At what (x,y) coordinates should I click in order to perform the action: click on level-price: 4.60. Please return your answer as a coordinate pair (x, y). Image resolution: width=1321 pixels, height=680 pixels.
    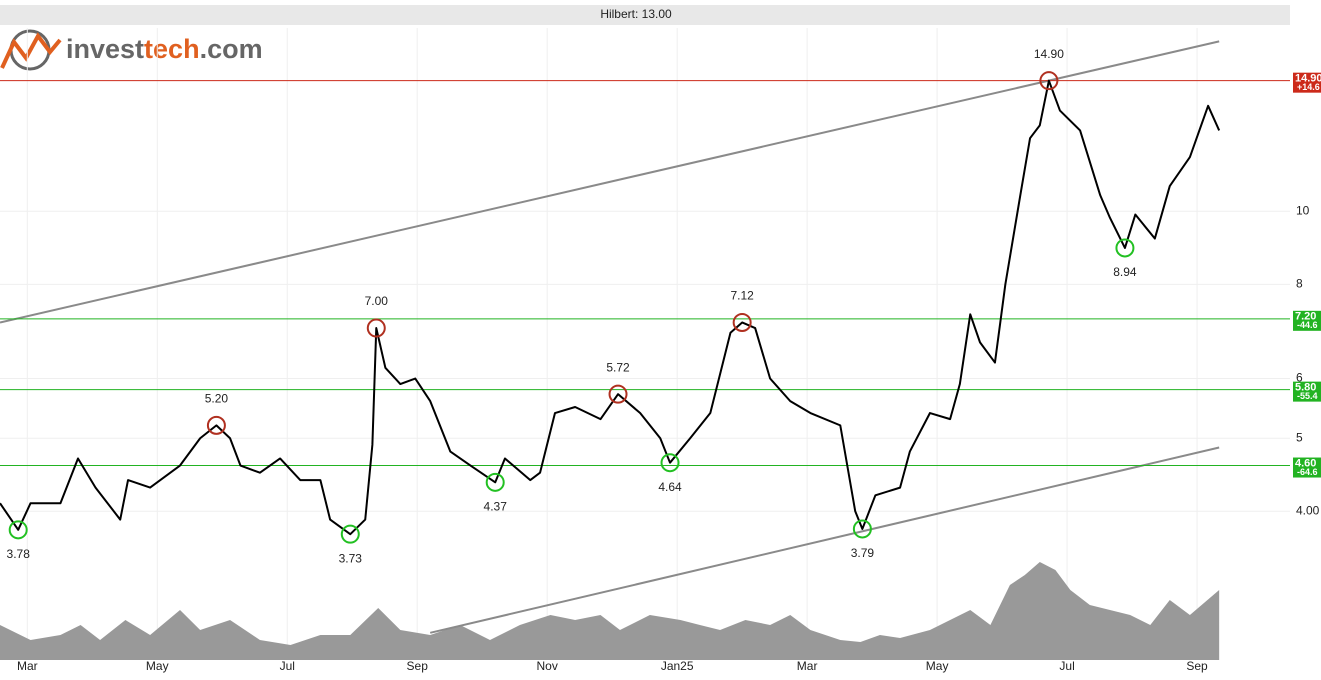
    Looking at the image, I should click on (1305, 463).